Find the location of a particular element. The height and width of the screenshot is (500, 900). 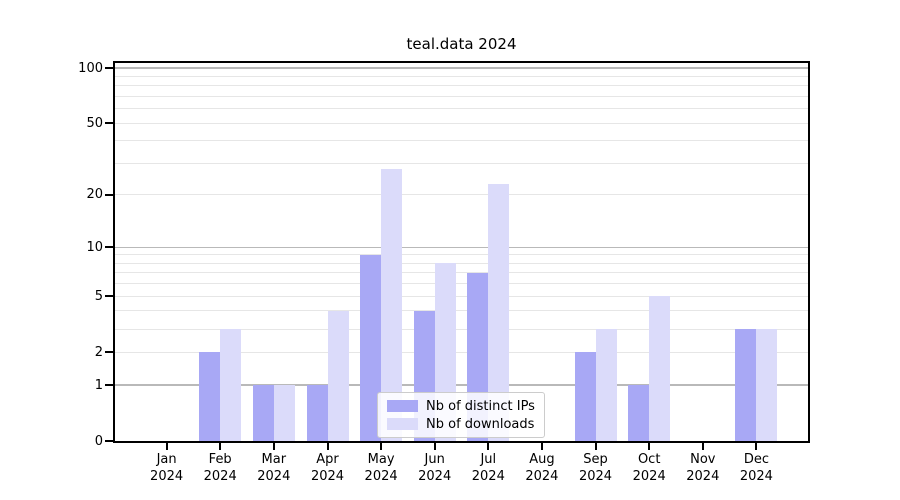

legend-item-downloads: Nb of downloads is located at coordinates (460, 424).